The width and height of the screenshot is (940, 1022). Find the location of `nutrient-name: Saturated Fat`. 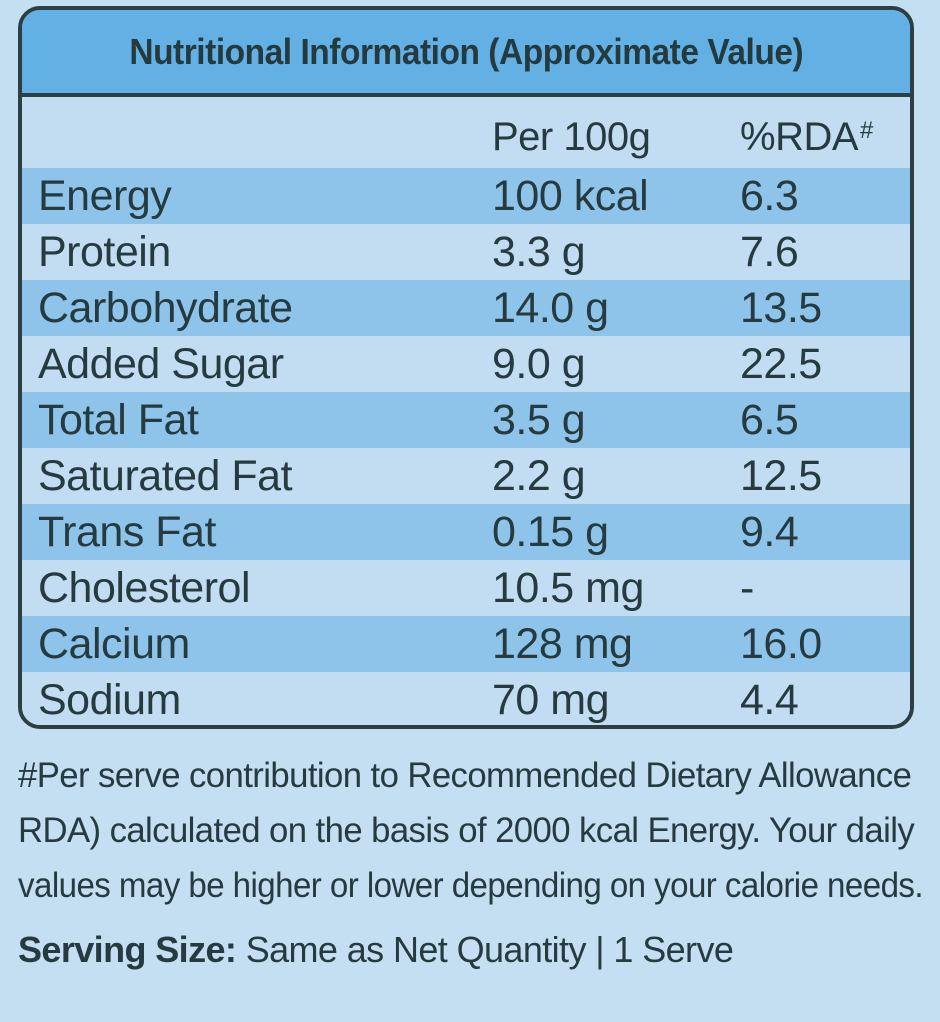

nutrient-name: Saturated Fat is located at coordinates (165, 476).